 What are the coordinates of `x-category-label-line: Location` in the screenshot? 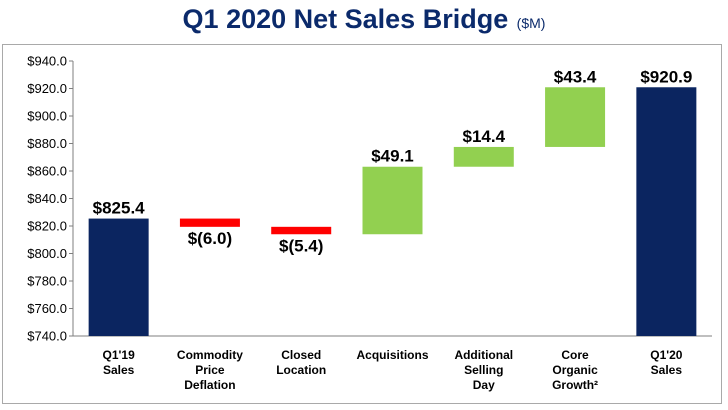 It's located at (301, 370).